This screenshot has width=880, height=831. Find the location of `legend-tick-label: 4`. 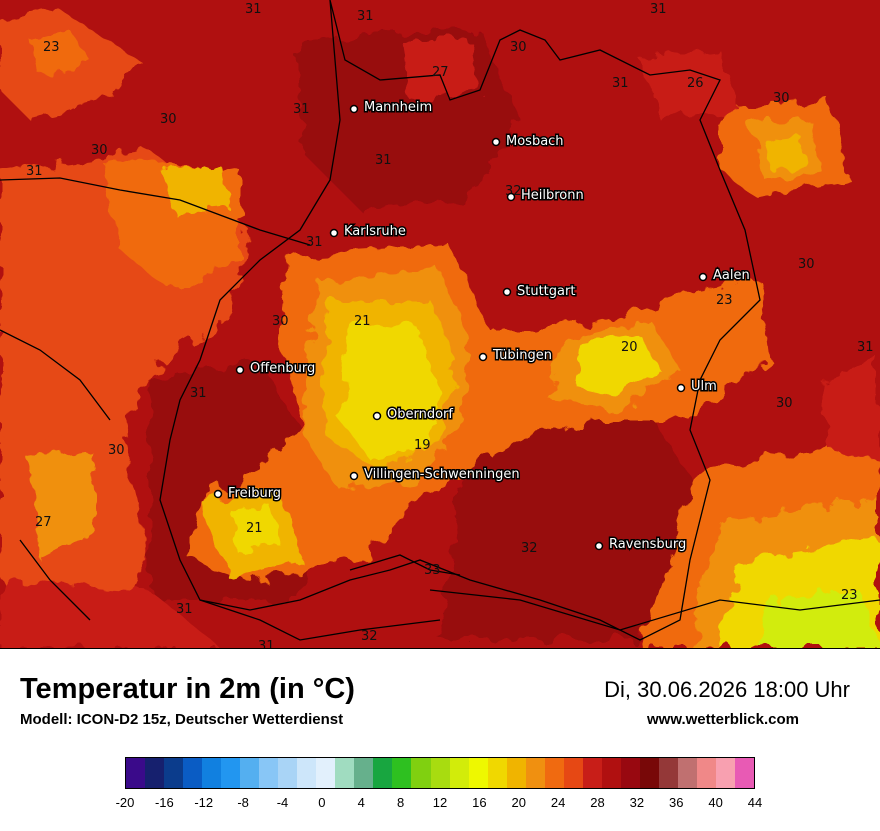

legend-tick-label: 4 is located at coordinates (361, 802).